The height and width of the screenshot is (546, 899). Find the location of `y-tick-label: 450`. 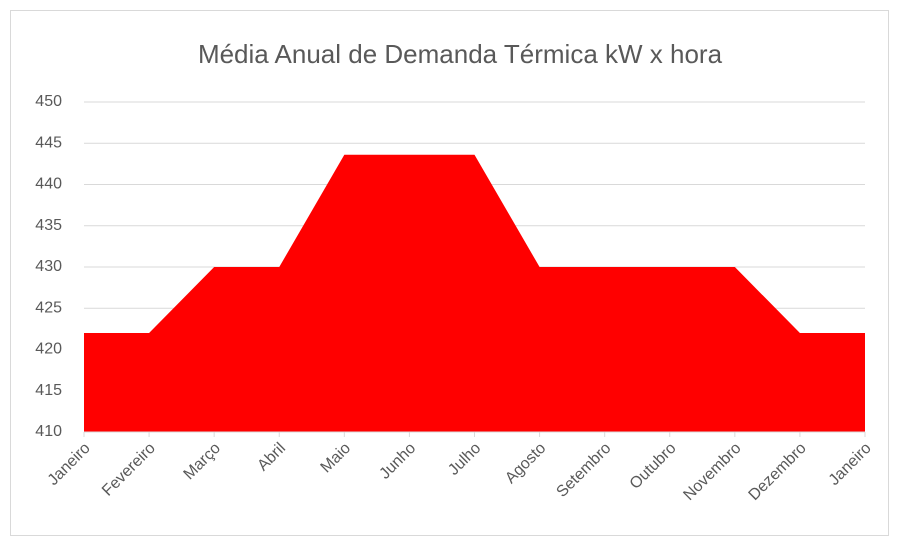

y-tick-label: 450 is located at coordinates (48, 101).